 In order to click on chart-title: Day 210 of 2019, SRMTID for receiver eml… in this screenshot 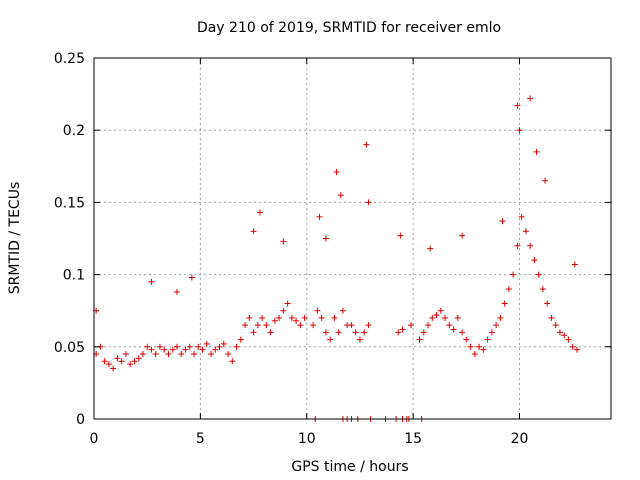, I will do `click(349, 28)`.